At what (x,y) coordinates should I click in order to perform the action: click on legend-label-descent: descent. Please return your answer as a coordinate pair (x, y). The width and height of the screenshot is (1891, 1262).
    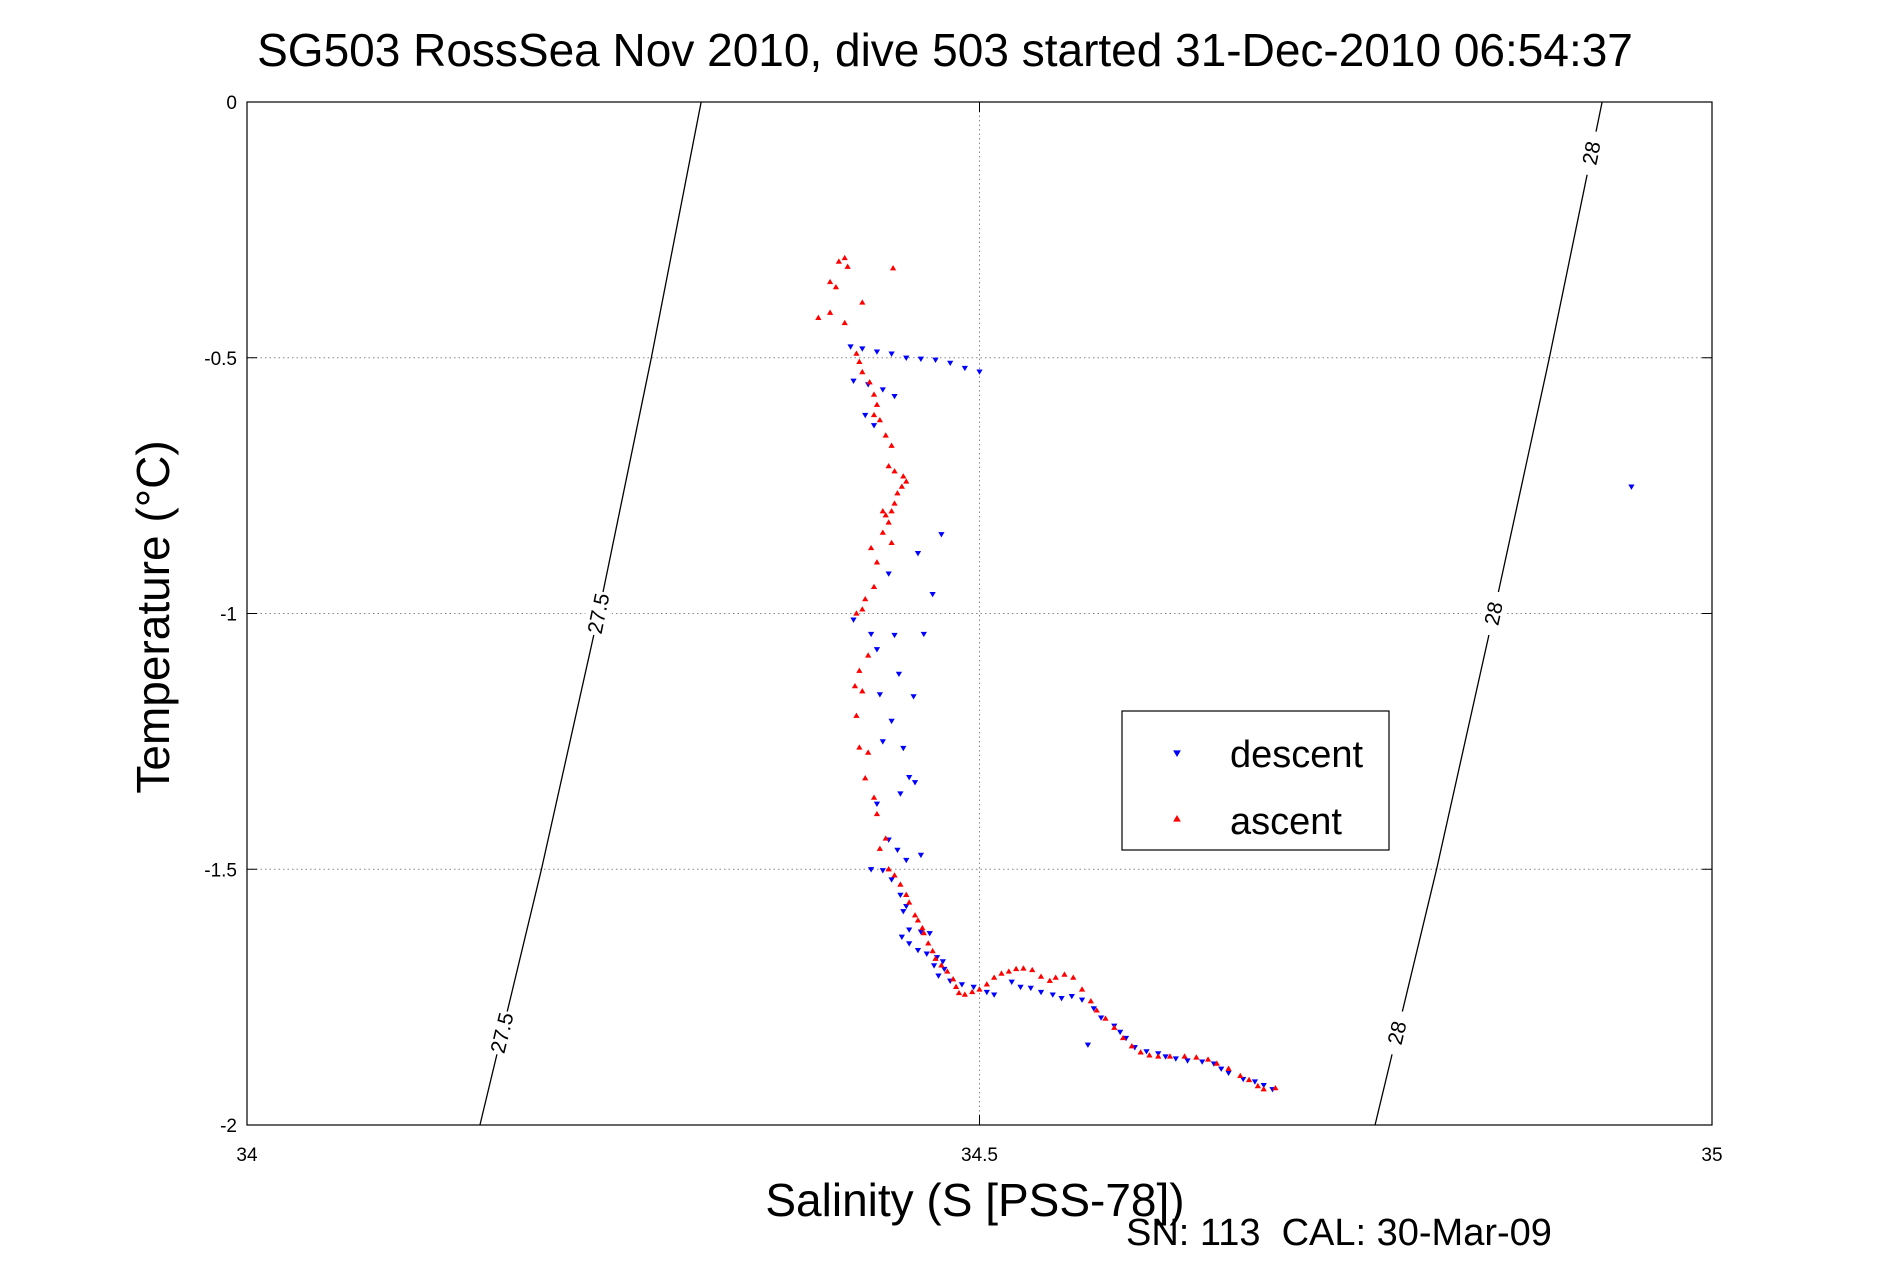
    Looking at the image, I should click on (1297, 755).